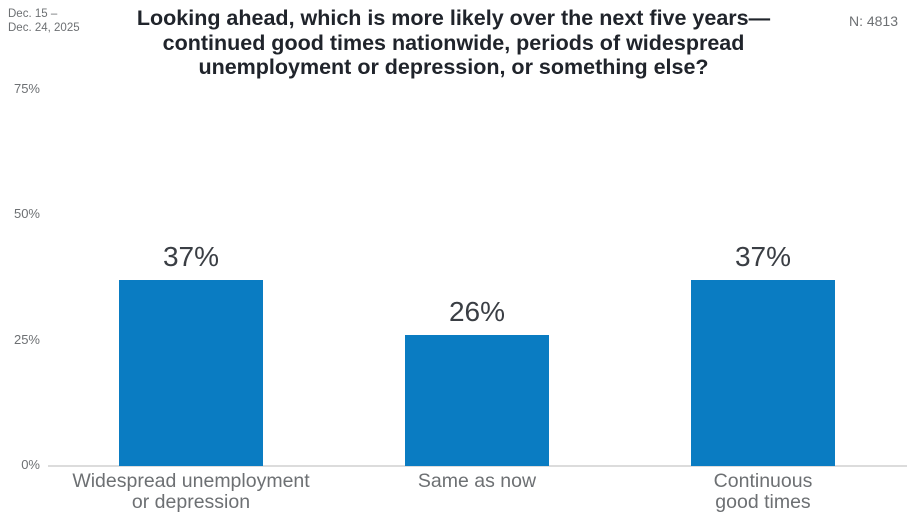 The image size is (907, 525). Describe the element at coordinates (44, 27) in the screenshot. I see `date-range-line2: Dec. 24, 2025` at that location.